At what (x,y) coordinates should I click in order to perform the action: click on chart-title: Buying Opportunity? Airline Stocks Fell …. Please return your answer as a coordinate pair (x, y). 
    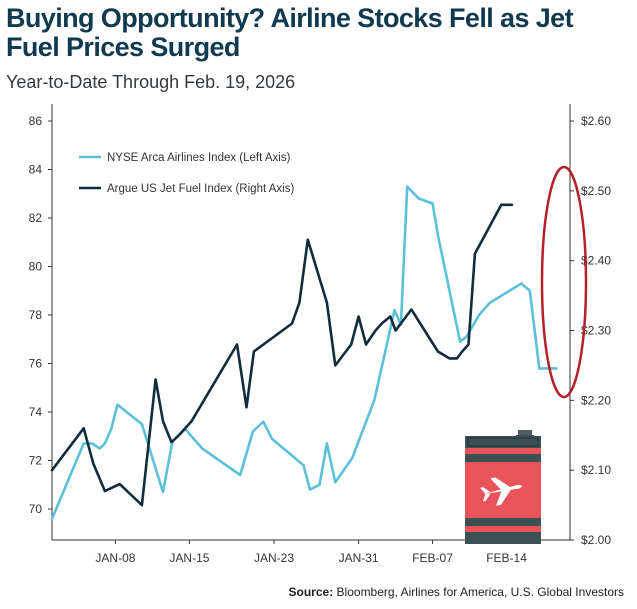
    Looking at the image, I should click on (290, 32).